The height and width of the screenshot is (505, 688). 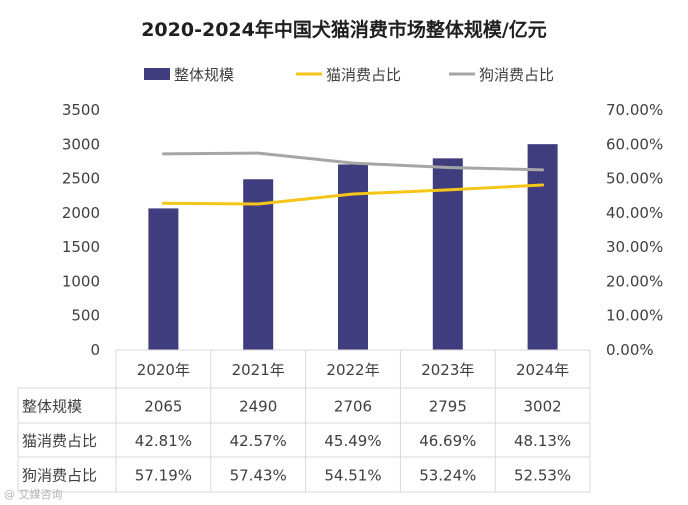 I want to click on table-cell: 57.43%, so click(x=258, y=476).